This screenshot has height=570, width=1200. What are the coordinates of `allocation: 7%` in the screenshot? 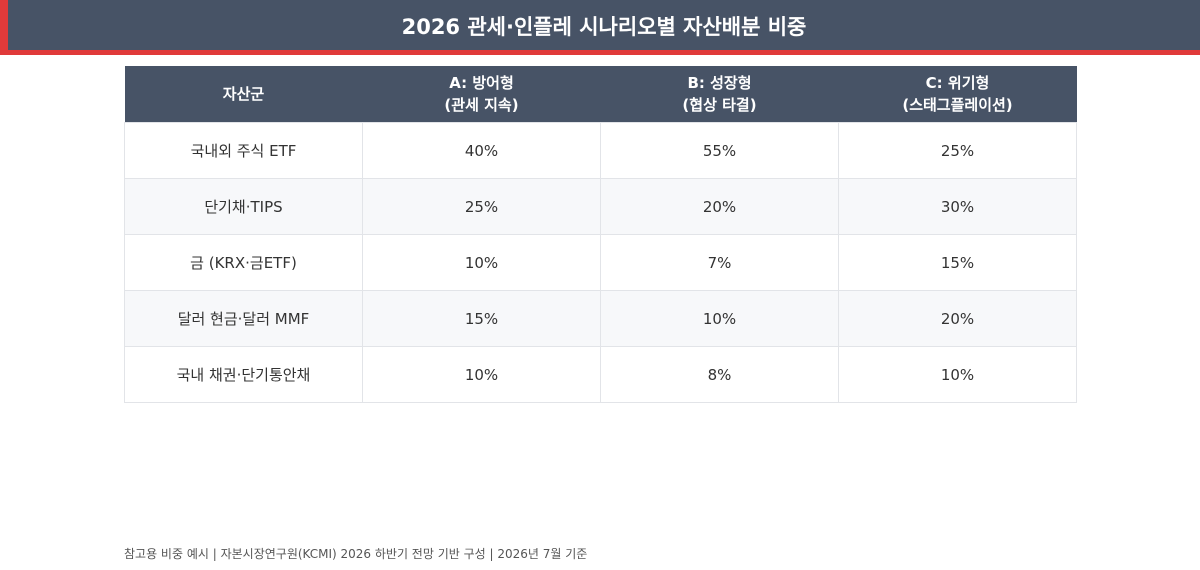 It's located at (719, 262).